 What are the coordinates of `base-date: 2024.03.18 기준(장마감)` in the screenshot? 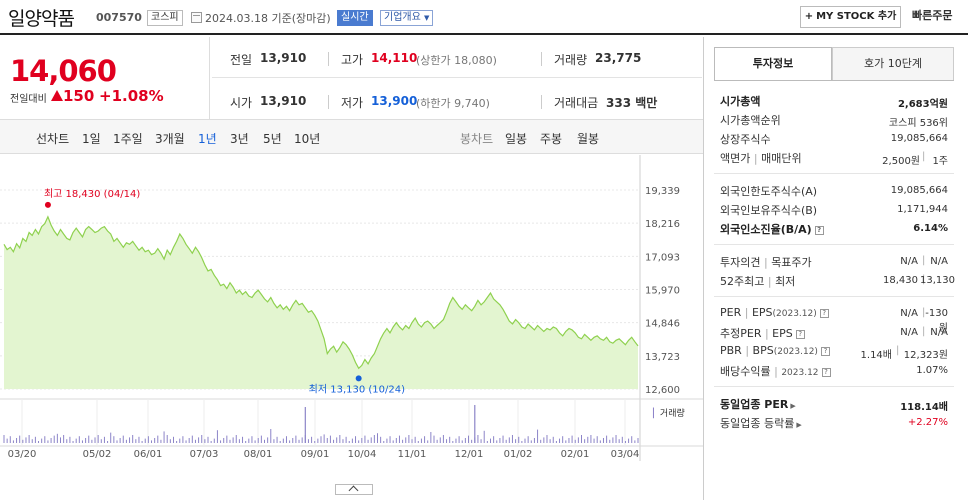 It's located at (268, 18).